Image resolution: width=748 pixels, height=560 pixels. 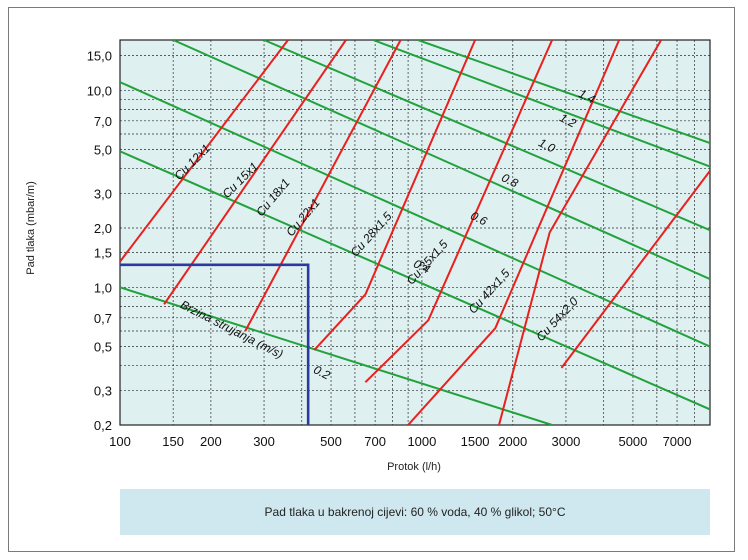 What do you see at coordinates (512, 441) in the screenshot?
I see `x-tick-label: 2000` at bounding box center [512, 441].